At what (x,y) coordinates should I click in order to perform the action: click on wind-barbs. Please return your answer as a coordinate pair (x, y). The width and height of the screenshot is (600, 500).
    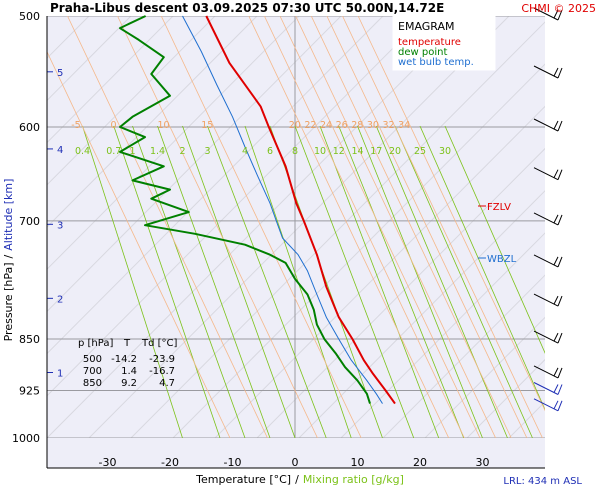
    Looking at the image, I should click on (548, 209).